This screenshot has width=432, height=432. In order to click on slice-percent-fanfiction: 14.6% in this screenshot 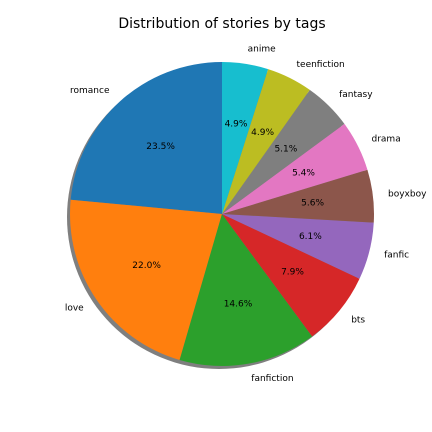, I will do `click(238, 304)`.